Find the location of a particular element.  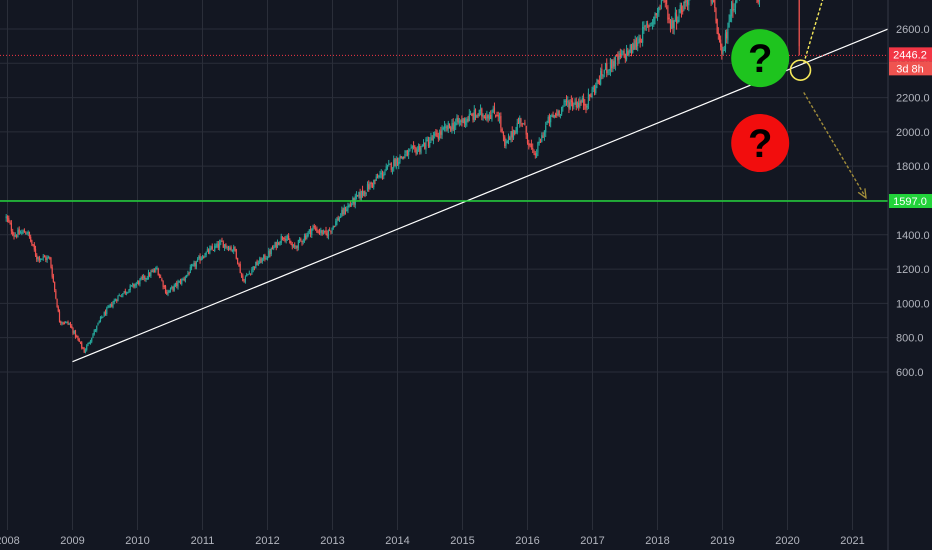

highlight-circle is located at coordinates (800, 70).